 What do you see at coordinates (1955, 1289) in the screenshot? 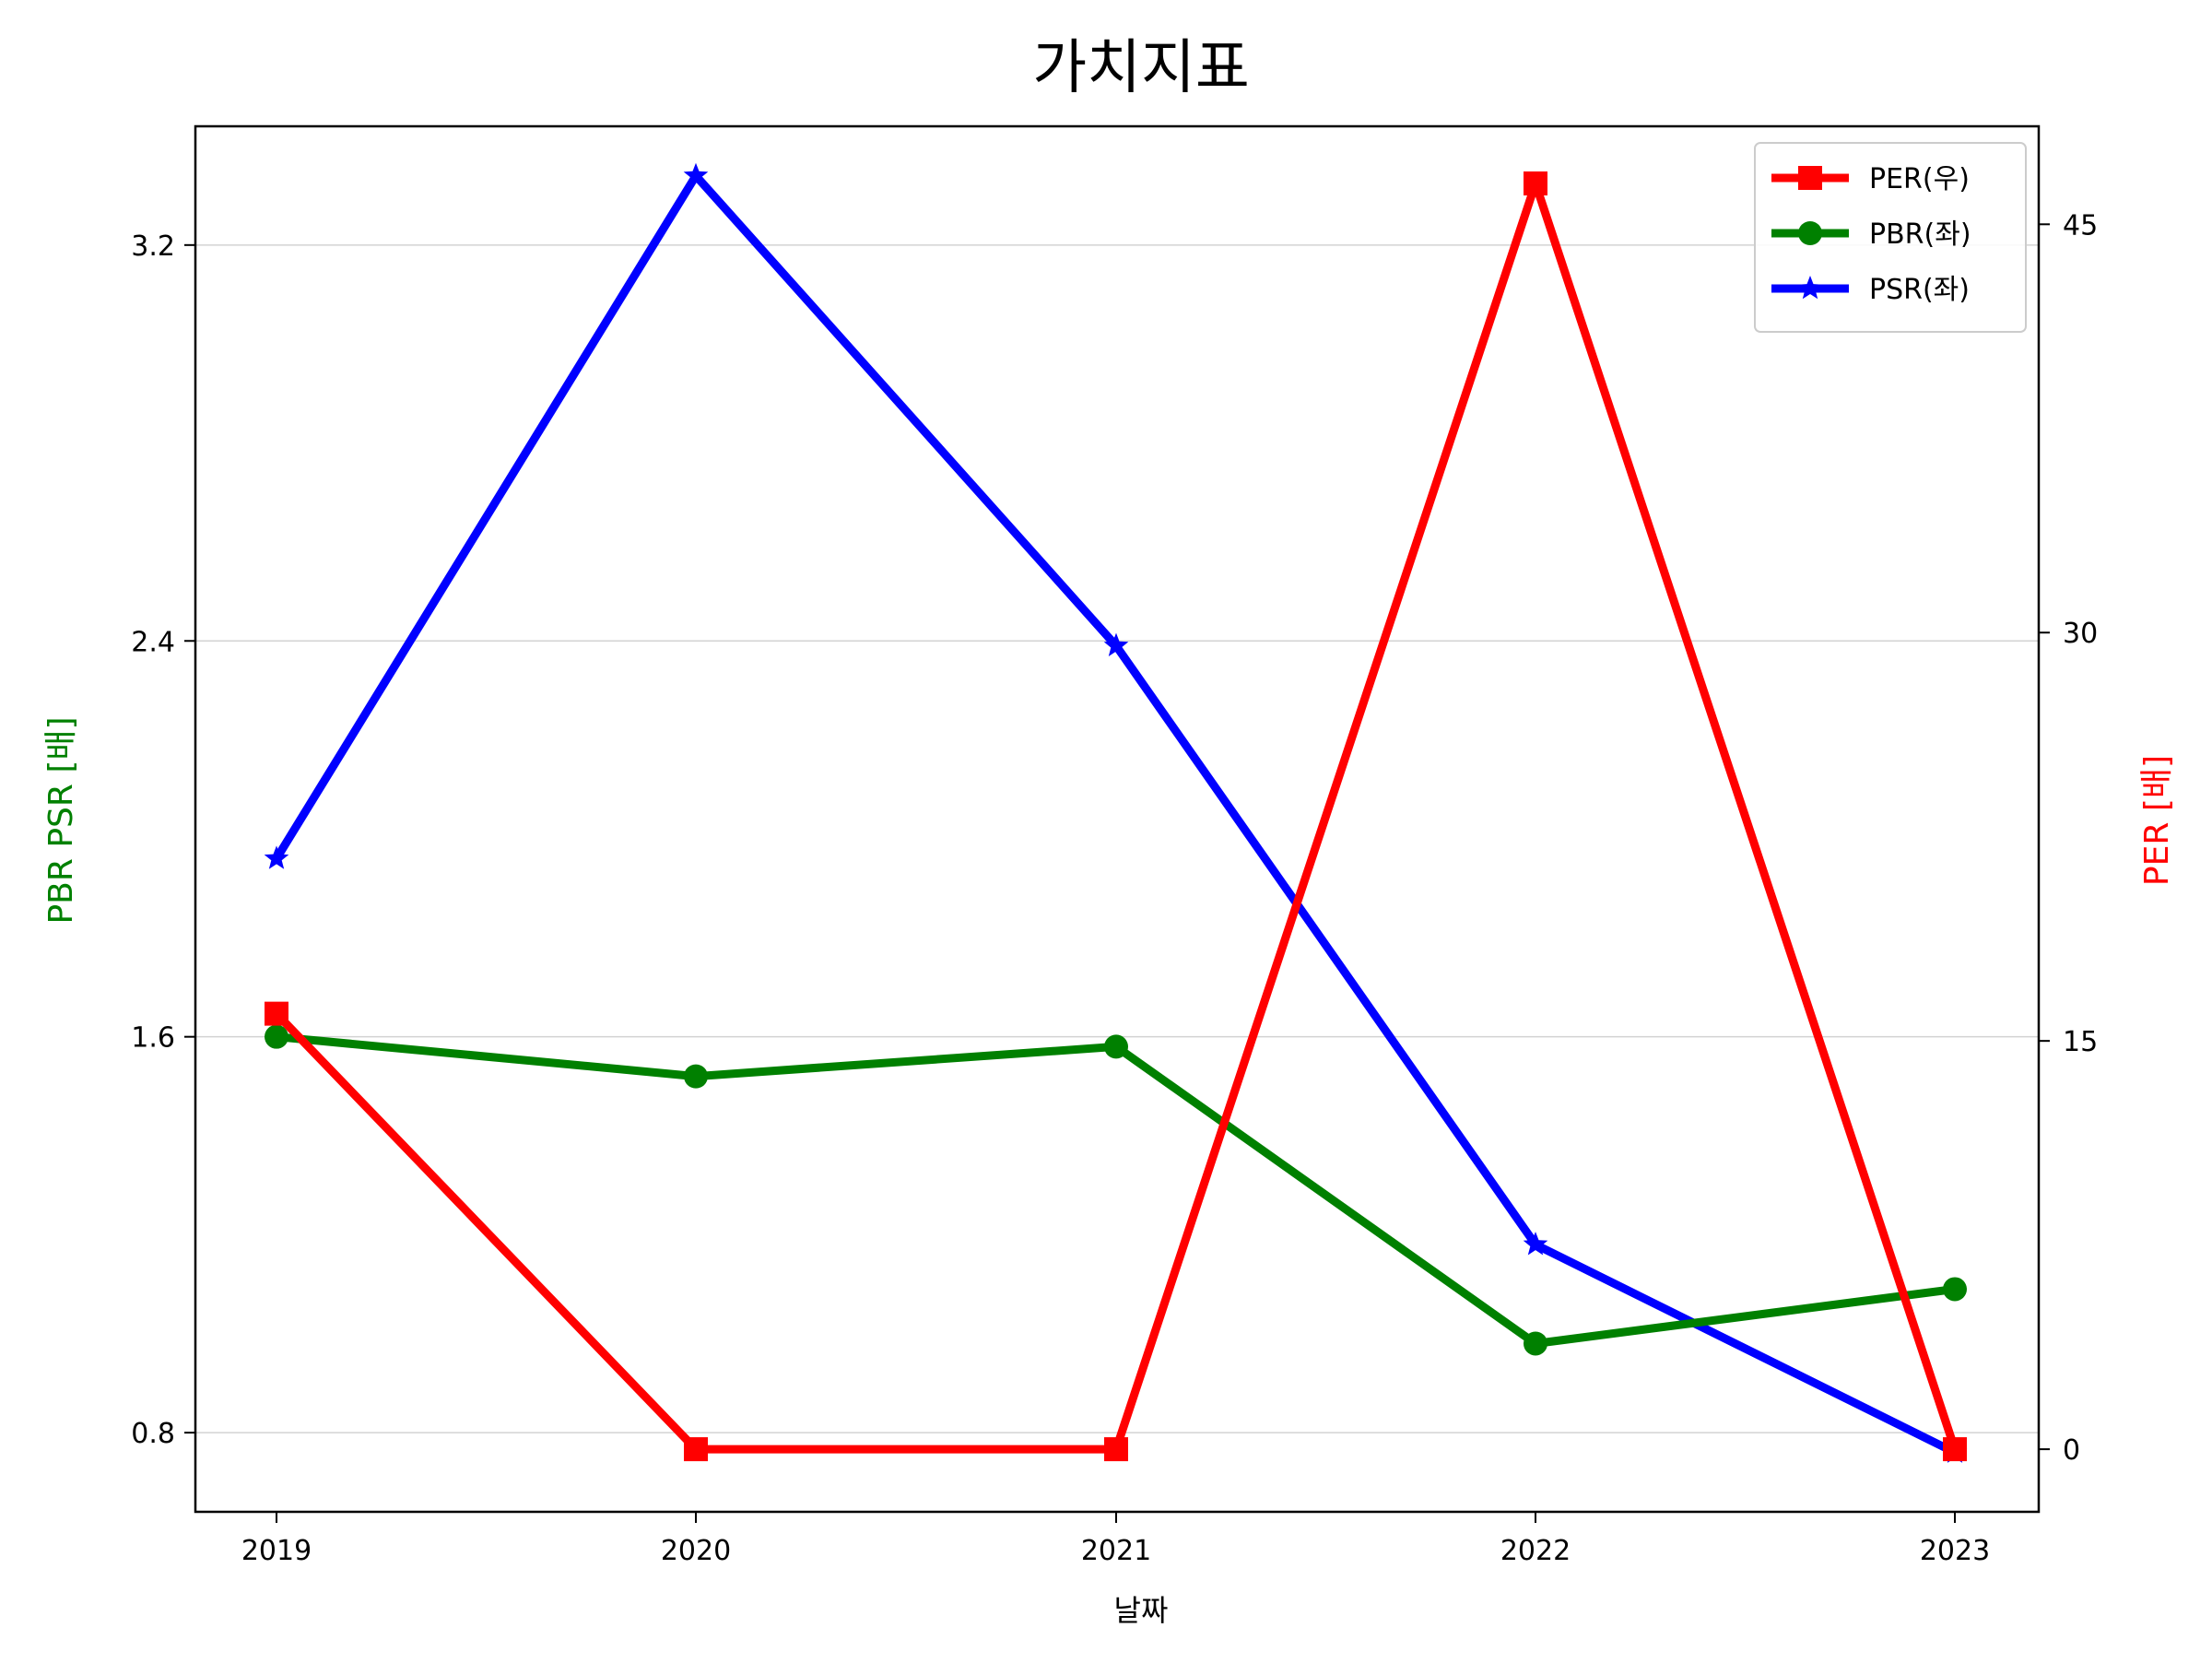
I see `pbr-point-2023` at bounding box center [1955, 1289].